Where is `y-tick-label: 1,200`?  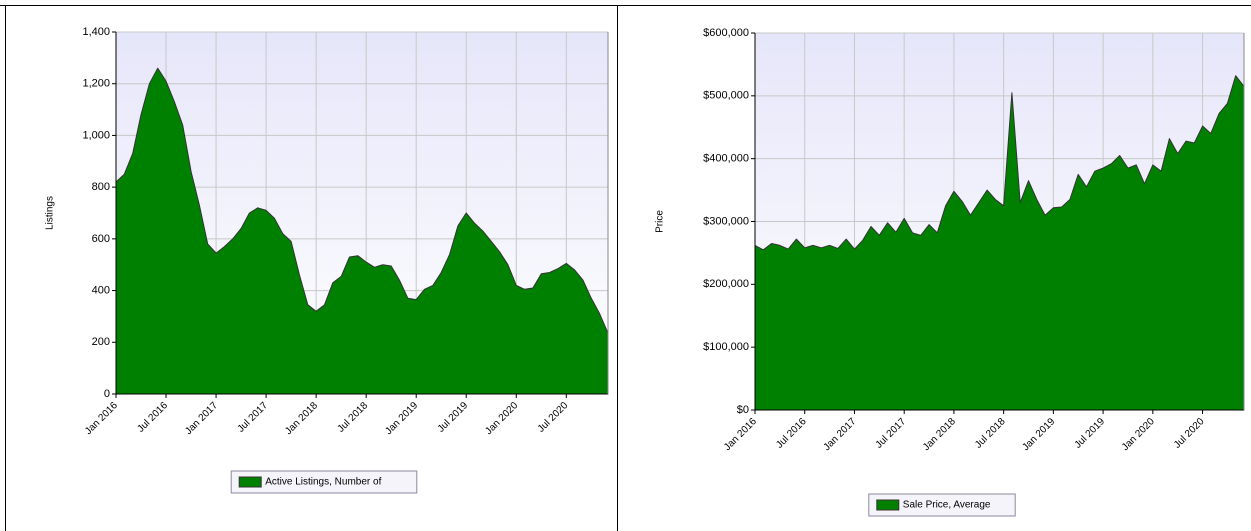
y-tick-label: 1,200 is located at coordinates (96, 84).